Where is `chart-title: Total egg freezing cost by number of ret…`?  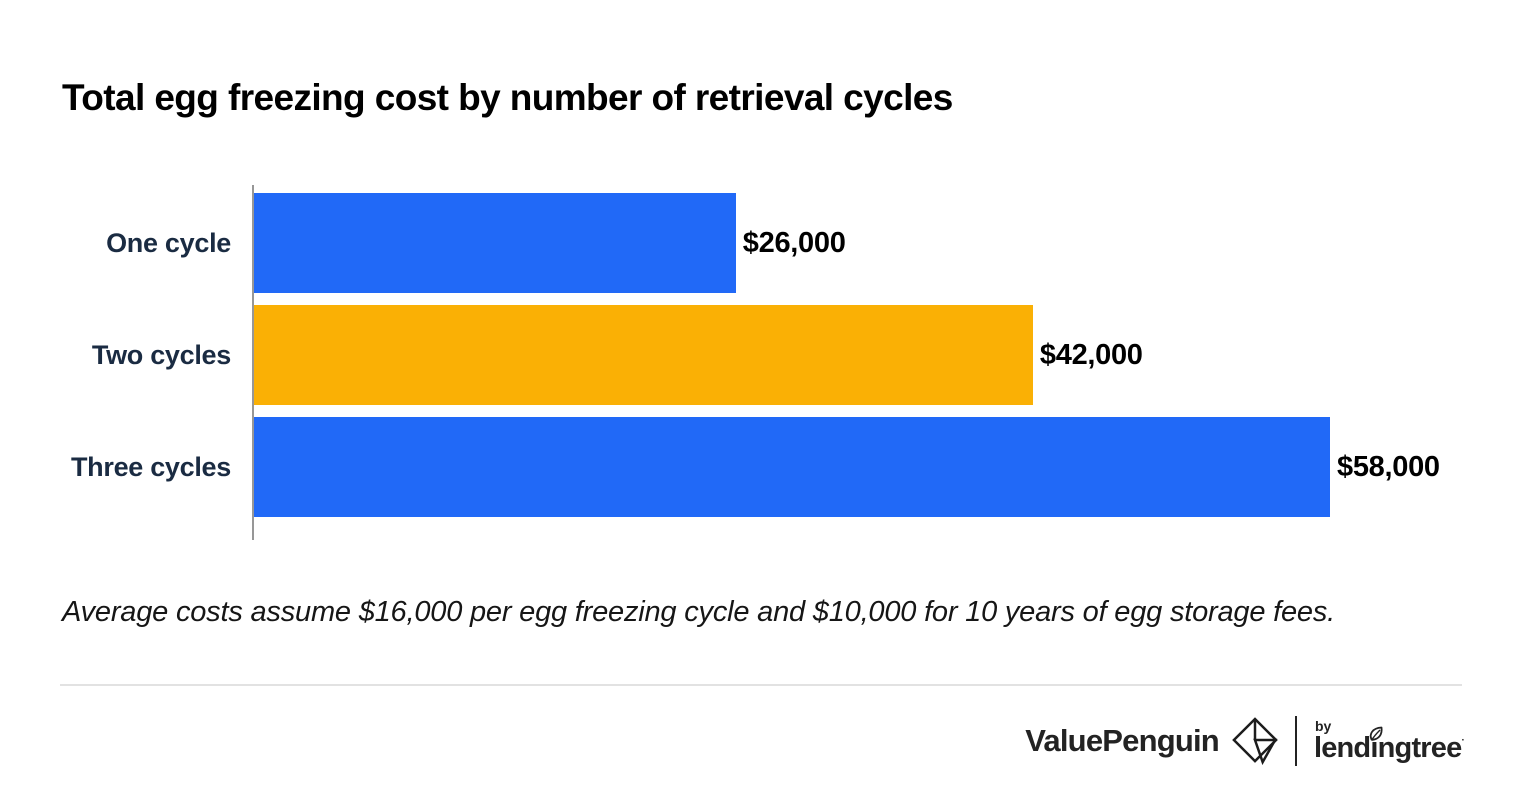 chart-title: Total egg freezing cost by number of ret… is located at coordinates (507, 97).